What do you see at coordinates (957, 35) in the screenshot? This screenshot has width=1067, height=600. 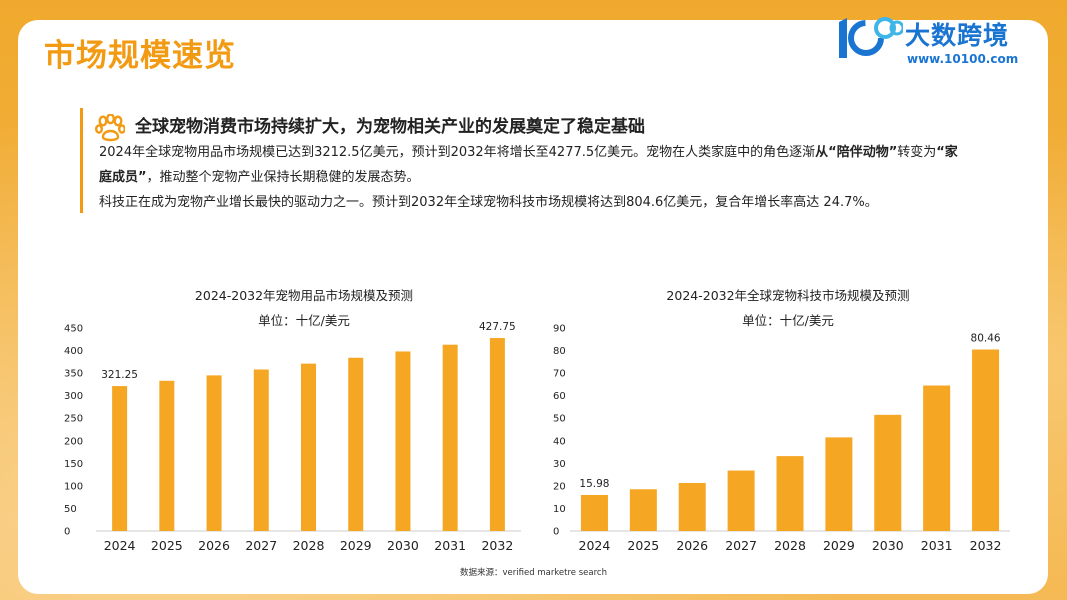 I see `logo-name: 大数跨境` at bounding box center [957, 35].